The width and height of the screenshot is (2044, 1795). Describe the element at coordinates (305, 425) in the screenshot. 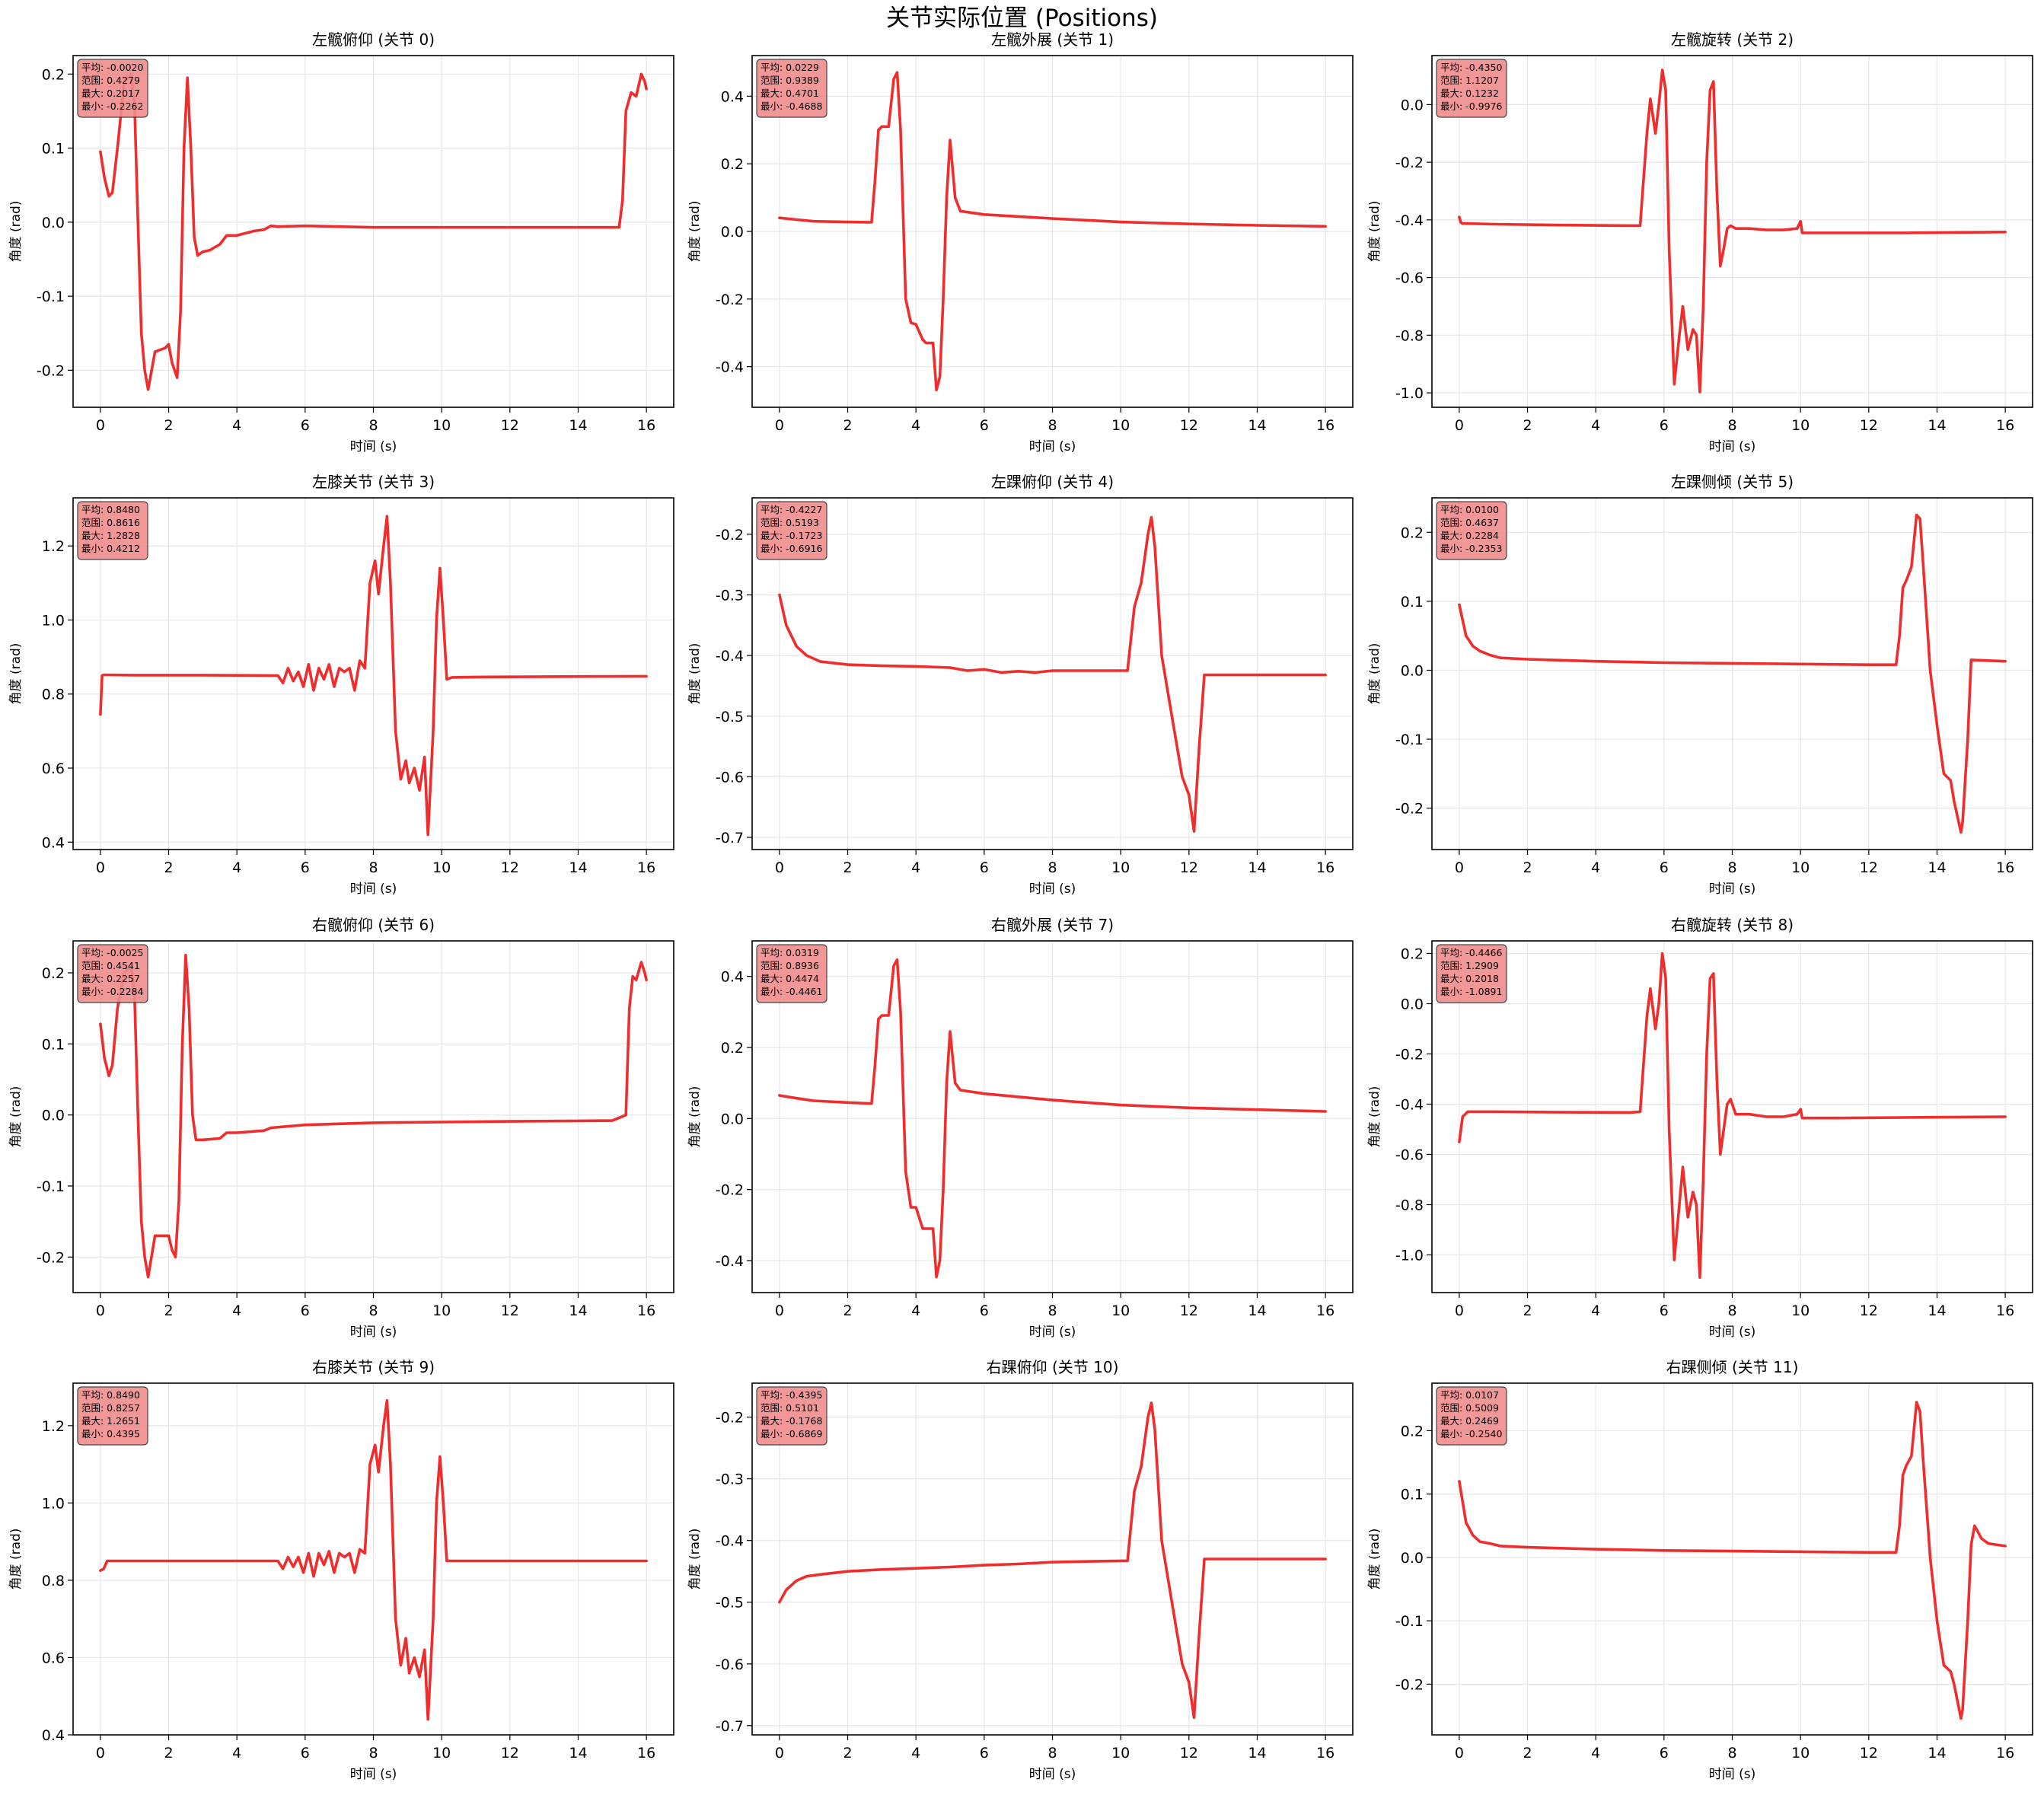

I see `x-tick-label: 6` at that location.